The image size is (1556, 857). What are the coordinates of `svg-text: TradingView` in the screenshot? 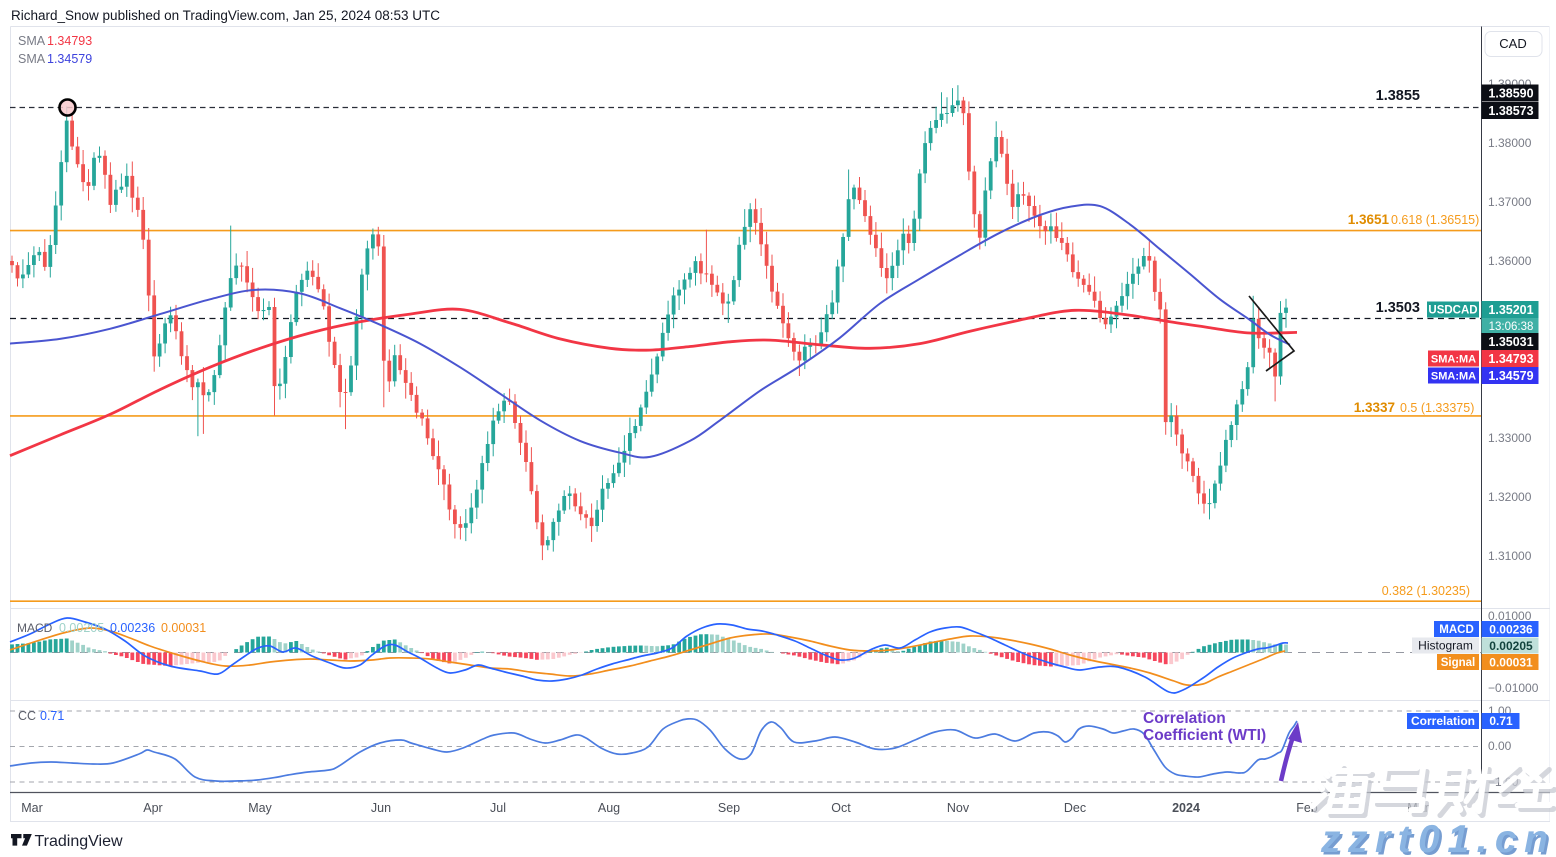 It's located at (79, 841).